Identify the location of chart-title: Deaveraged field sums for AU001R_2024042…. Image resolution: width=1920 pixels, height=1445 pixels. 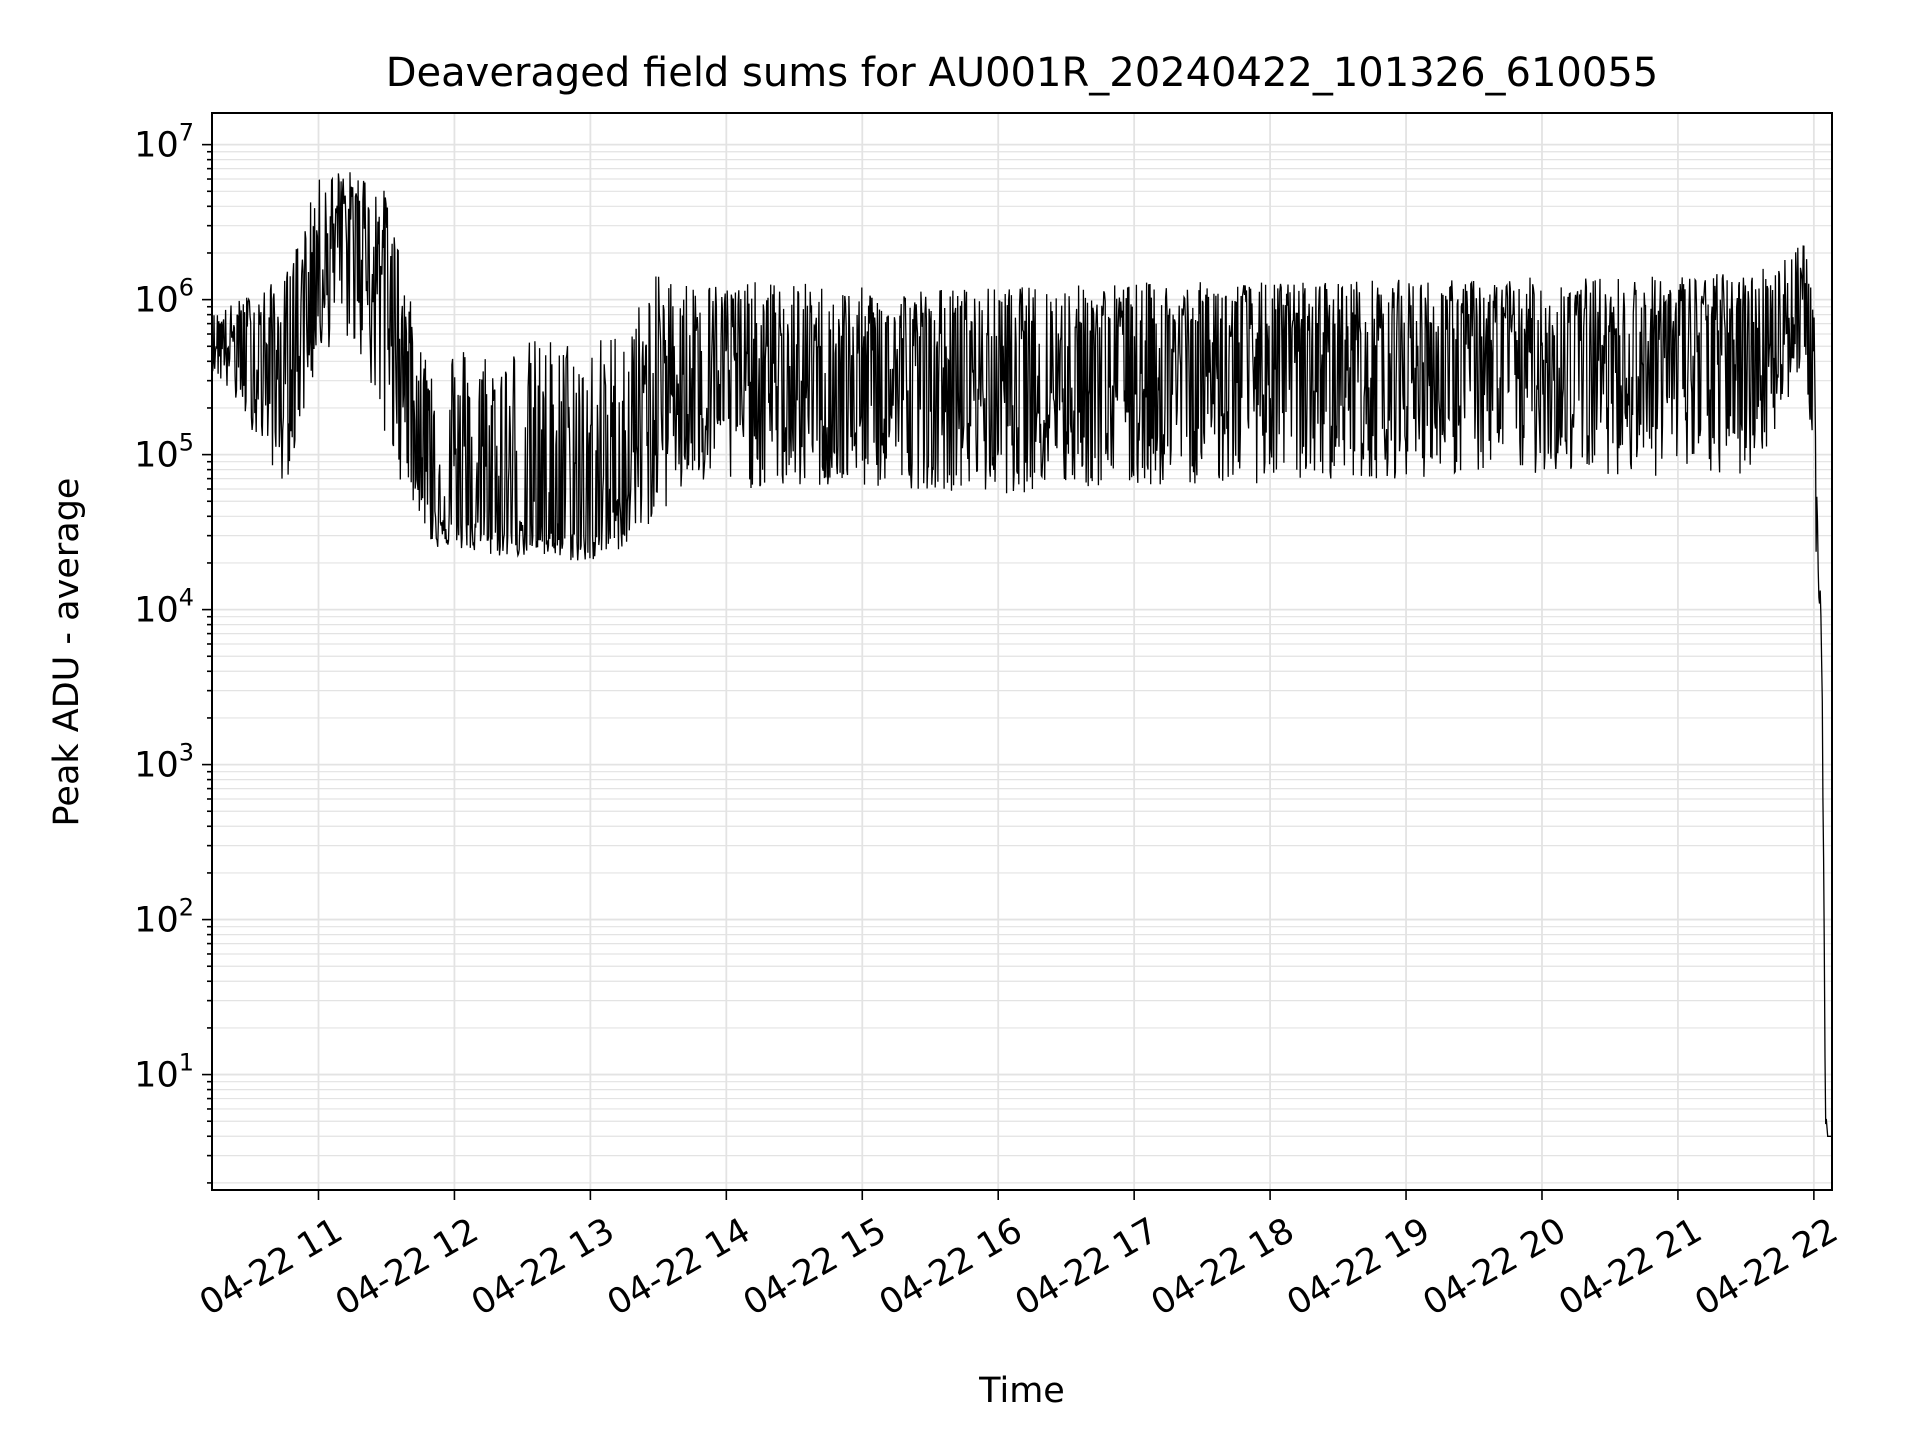
(1022, 73).